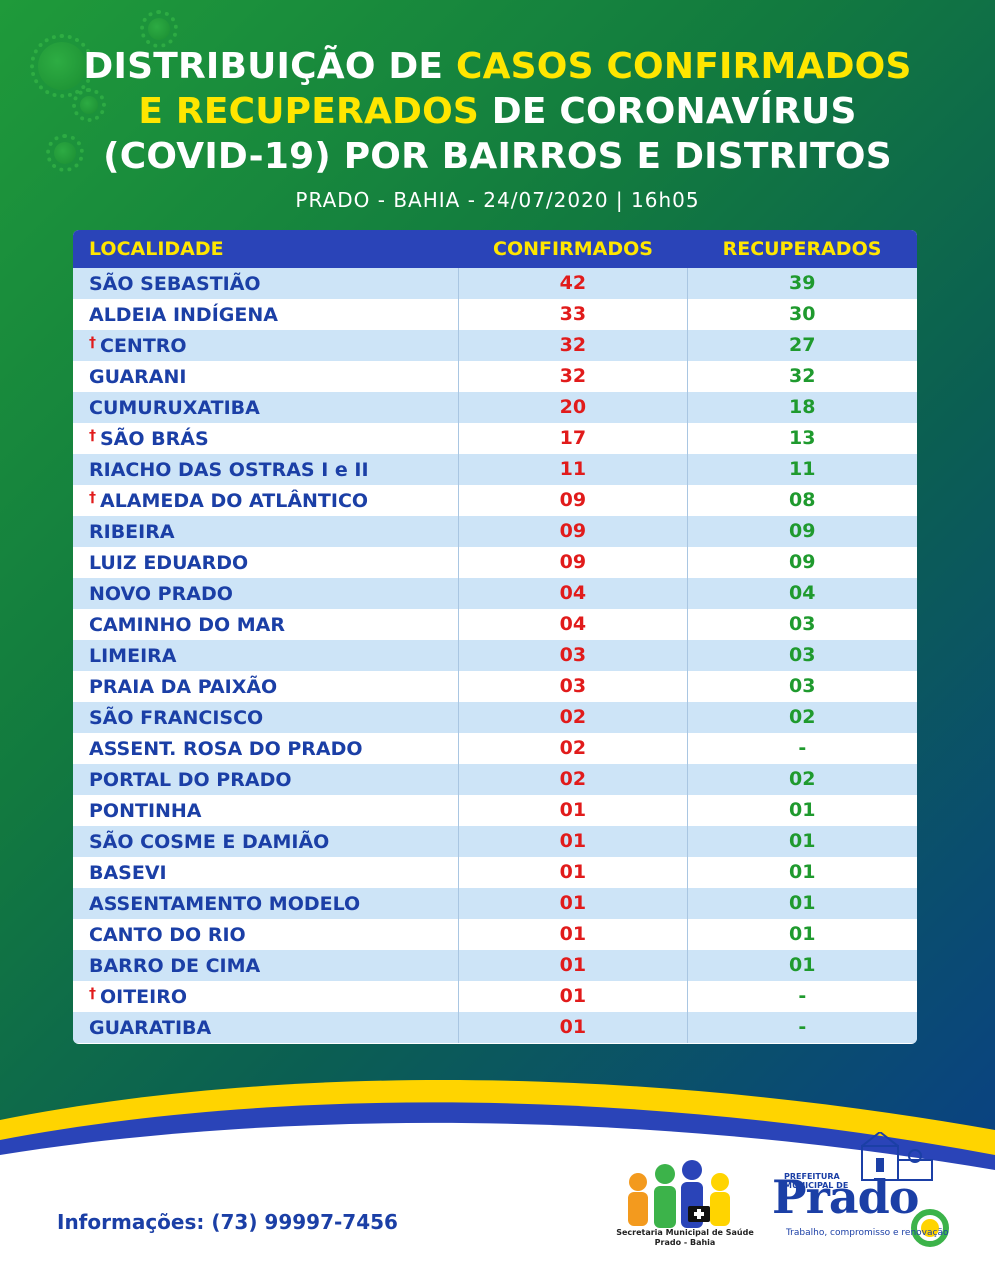  What do you see at coordinates (495, 249) in the screenshot?
I see `table-header: LOCALIDADE CONFIRMADOS RECUPERADOS` at bounding box center [495, 249].